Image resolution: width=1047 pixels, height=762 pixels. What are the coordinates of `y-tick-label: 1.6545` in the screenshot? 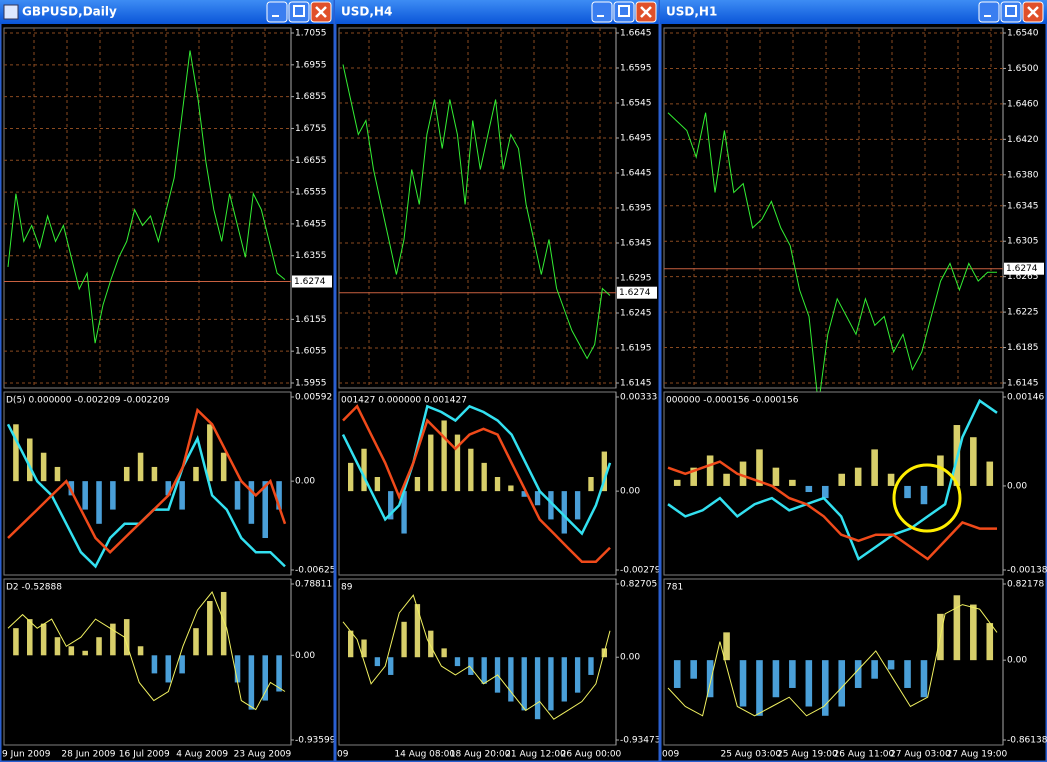 It's located at (636, 104).